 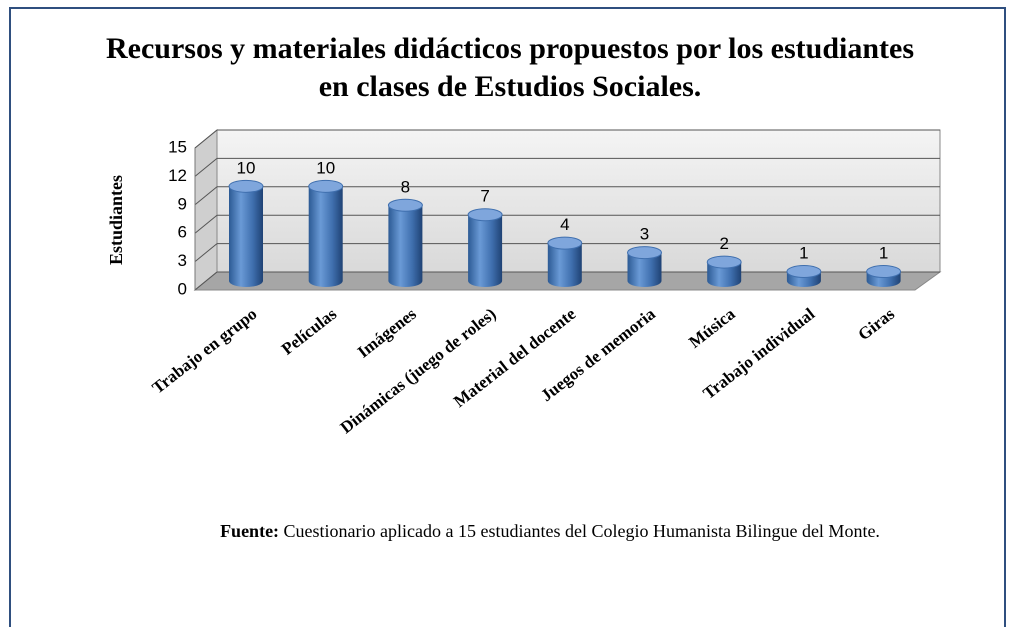 I want to click on x-tick-label: Películas, so click(x=309, y=331).